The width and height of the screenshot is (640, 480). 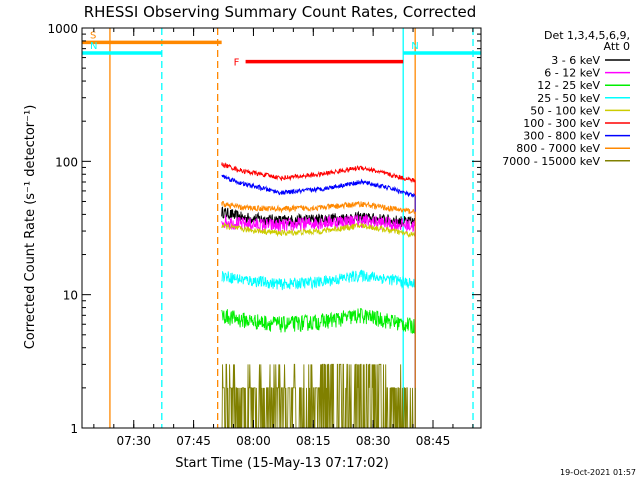 What do you see at coordinates (572, 73) in the screenshot?
I see `legend-label-1: 6 - 12 keV` at bounding box center [572, 73].